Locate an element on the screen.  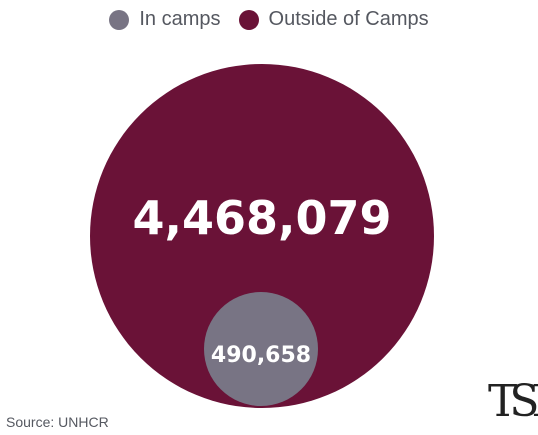
data-label-outside-camps: 4,468,079 is located at coordinates (262, 218).